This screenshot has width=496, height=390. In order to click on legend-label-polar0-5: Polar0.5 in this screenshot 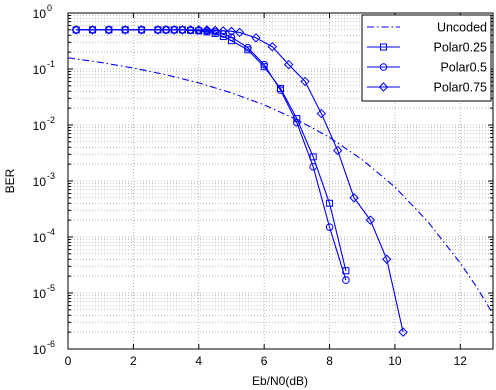, I will do `click(463, 68)`.